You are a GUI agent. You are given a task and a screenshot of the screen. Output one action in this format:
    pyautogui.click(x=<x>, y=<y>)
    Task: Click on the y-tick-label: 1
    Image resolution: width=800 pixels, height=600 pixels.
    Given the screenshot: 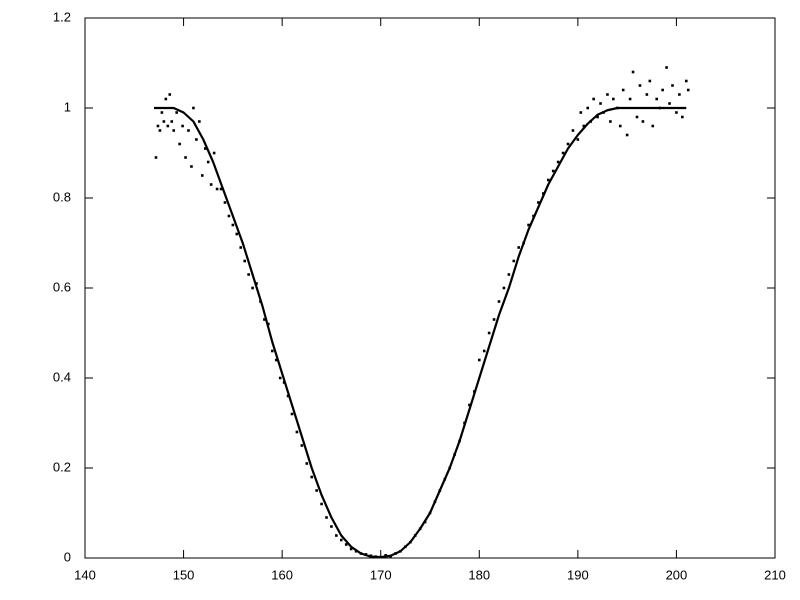 What is the action you would take?
    pyautogui.click(x=67, y=106)
    